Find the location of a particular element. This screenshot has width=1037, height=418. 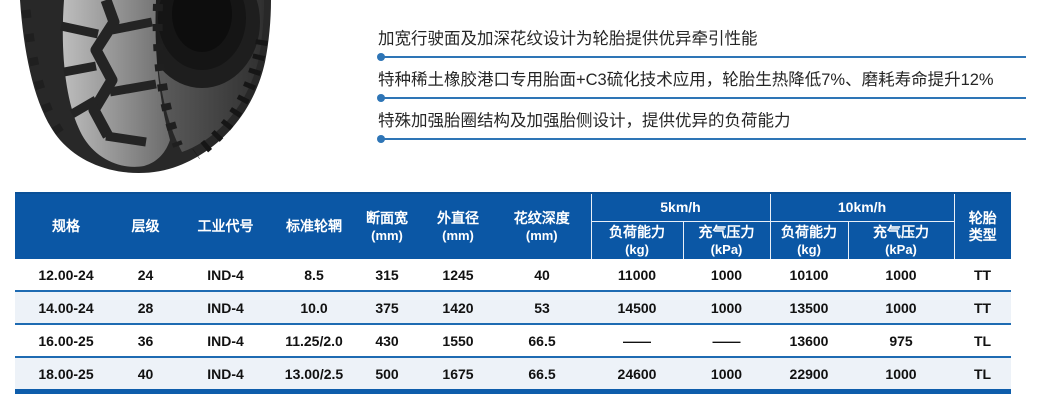

tire-photo-svg is located at coordinates (145, 87).